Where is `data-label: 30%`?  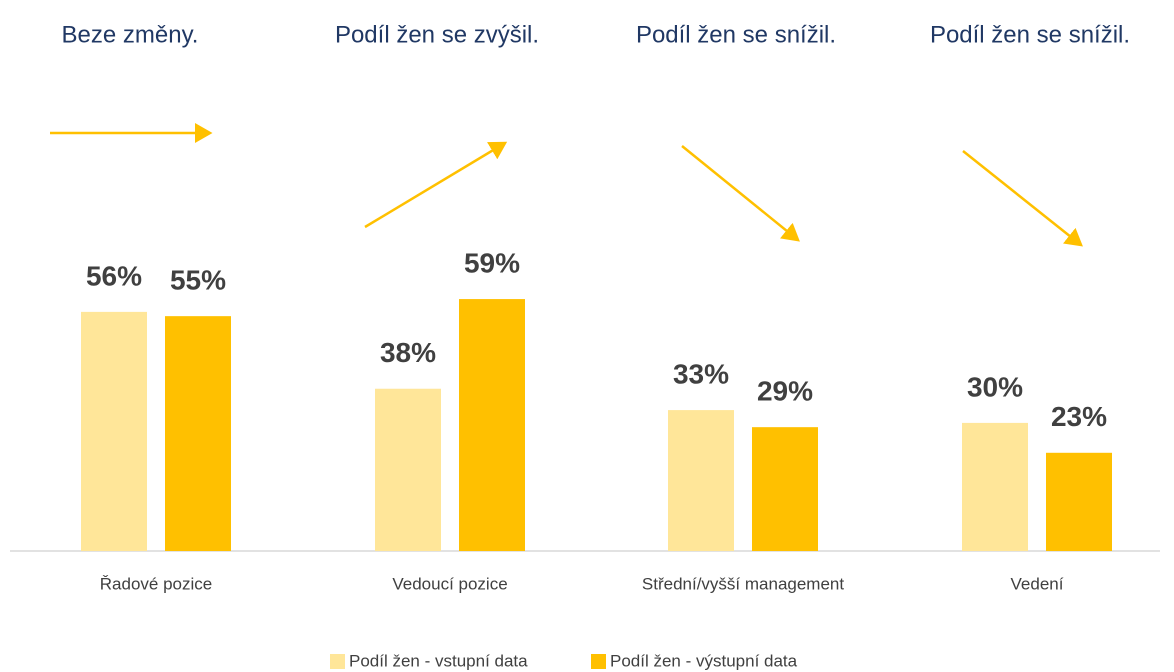 data-label: 30% is located at coordinates (995, 386).